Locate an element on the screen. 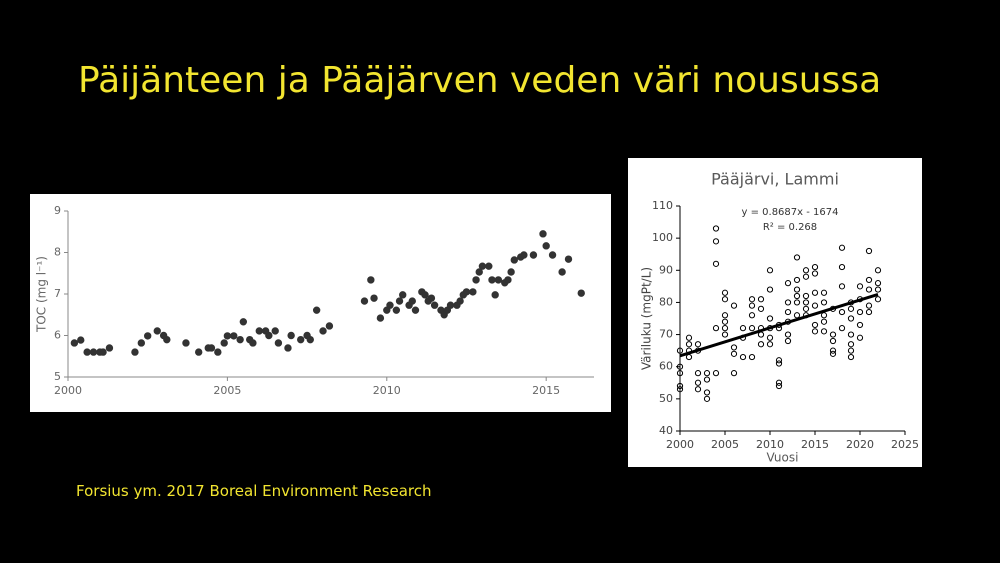 The height and width of the screenshot is (563, 1000). y-axis-label: Väriluku (mgPt/L) is located at coordinates (647, 318).